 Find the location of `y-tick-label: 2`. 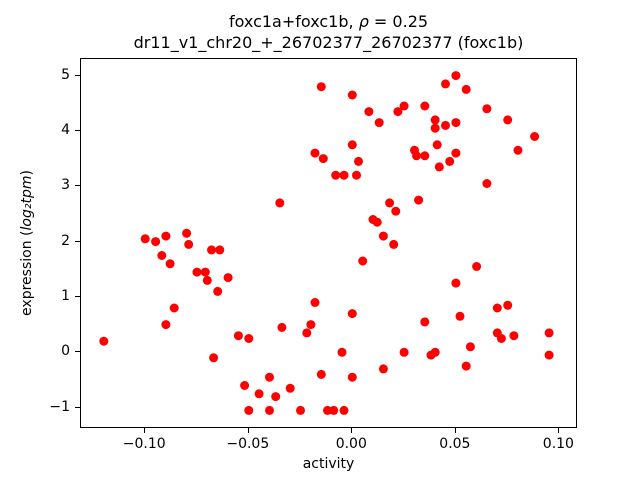

y-tick-label: 2 is located at coordinates (65, 240).